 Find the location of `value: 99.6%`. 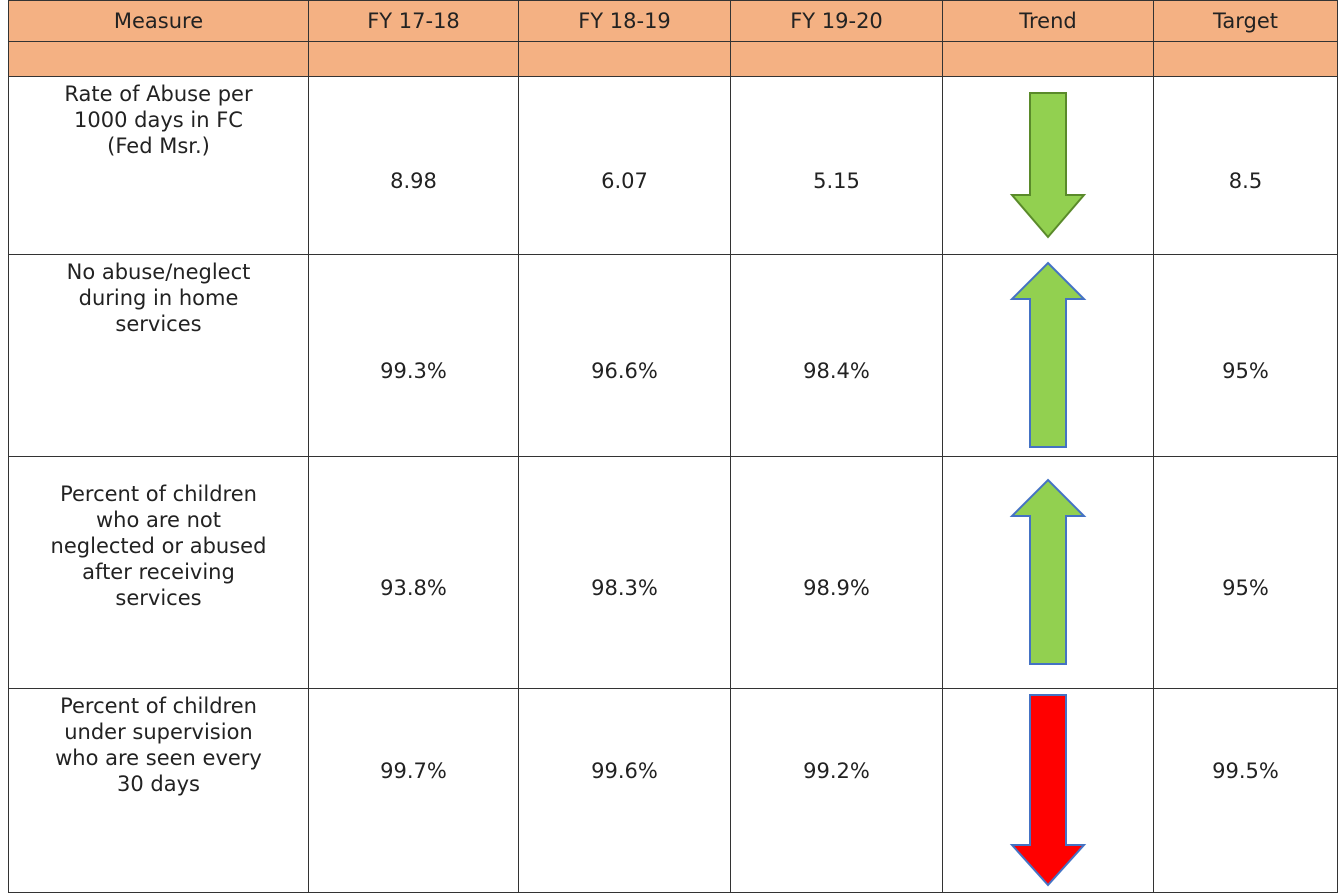

value: 99.6% is located at coordinates (624, 790).